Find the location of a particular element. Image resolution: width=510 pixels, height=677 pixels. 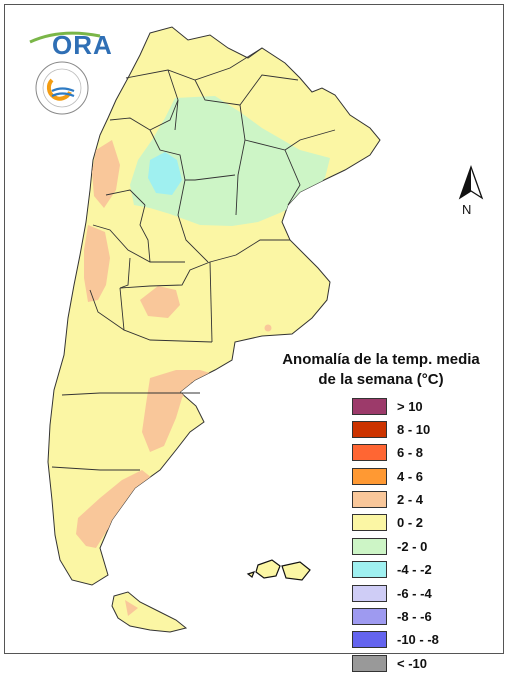

legend-label: -6 - -4 is located at coordinates (414, 593).